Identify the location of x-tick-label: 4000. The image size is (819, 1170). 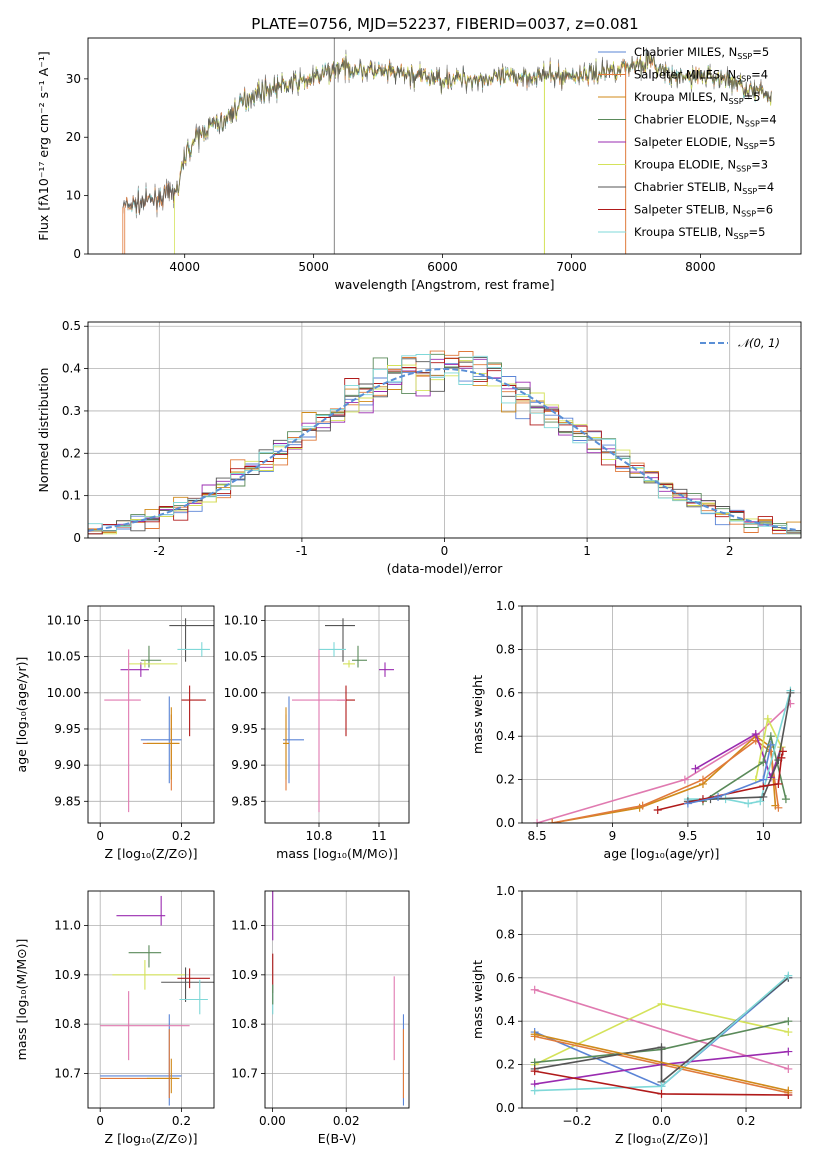
(184, 267).